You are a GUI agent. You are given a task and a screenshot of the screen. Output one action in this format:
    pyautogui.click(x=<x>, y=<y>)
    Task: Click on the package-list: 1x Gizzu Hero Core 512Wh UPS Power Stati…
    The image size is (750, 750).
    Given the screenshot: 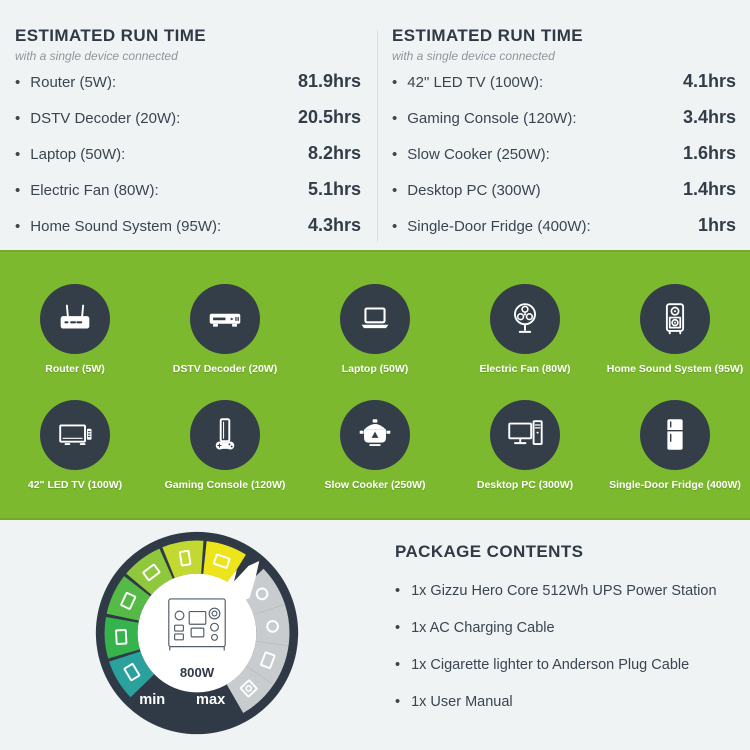 What is the action you would take?
    pyautogui.click(x=567, y=646)
    